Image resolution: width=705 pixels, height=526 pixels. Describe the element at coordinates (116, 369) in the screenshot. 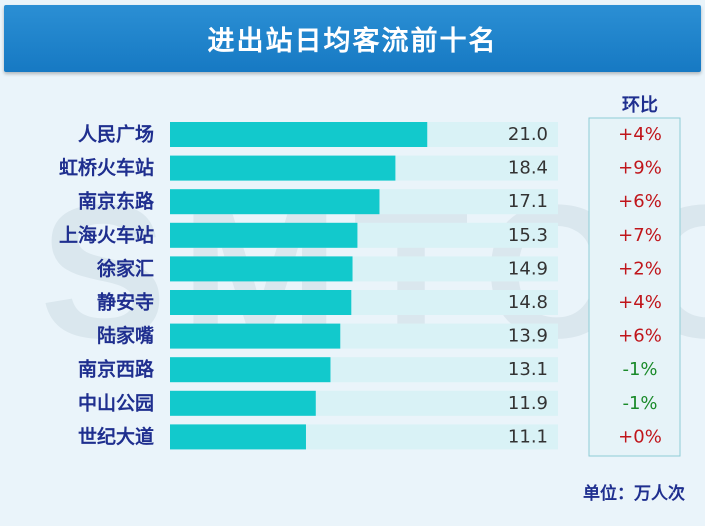

I see `category-label: 南京西路` at that location.